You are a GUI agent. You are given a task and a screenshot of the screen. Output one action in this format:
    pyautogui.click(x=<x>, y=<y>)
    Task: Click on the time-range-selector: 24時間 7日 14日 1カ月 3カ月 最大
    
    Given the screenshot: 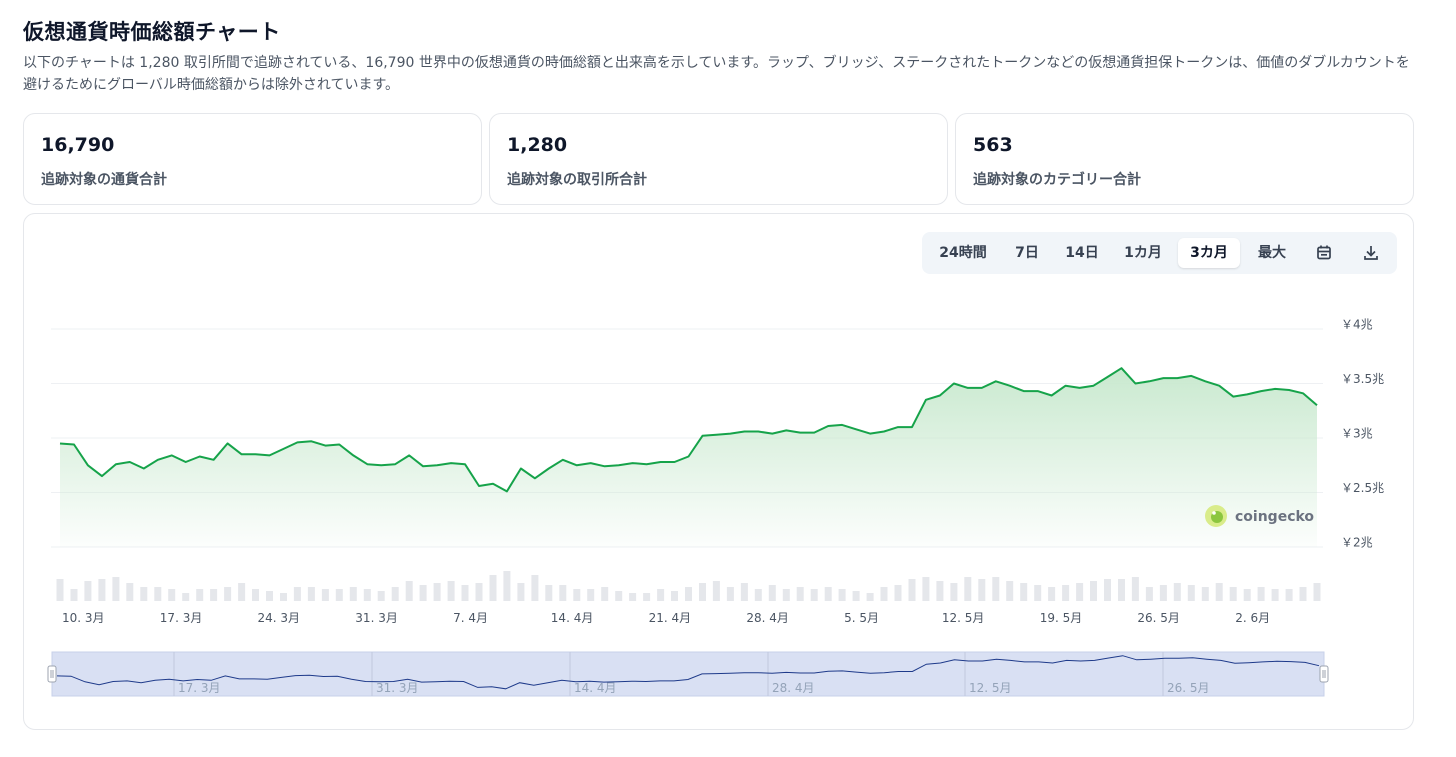 What is the action you would take?
    pyautogui.click(x=1159, y=253)
    